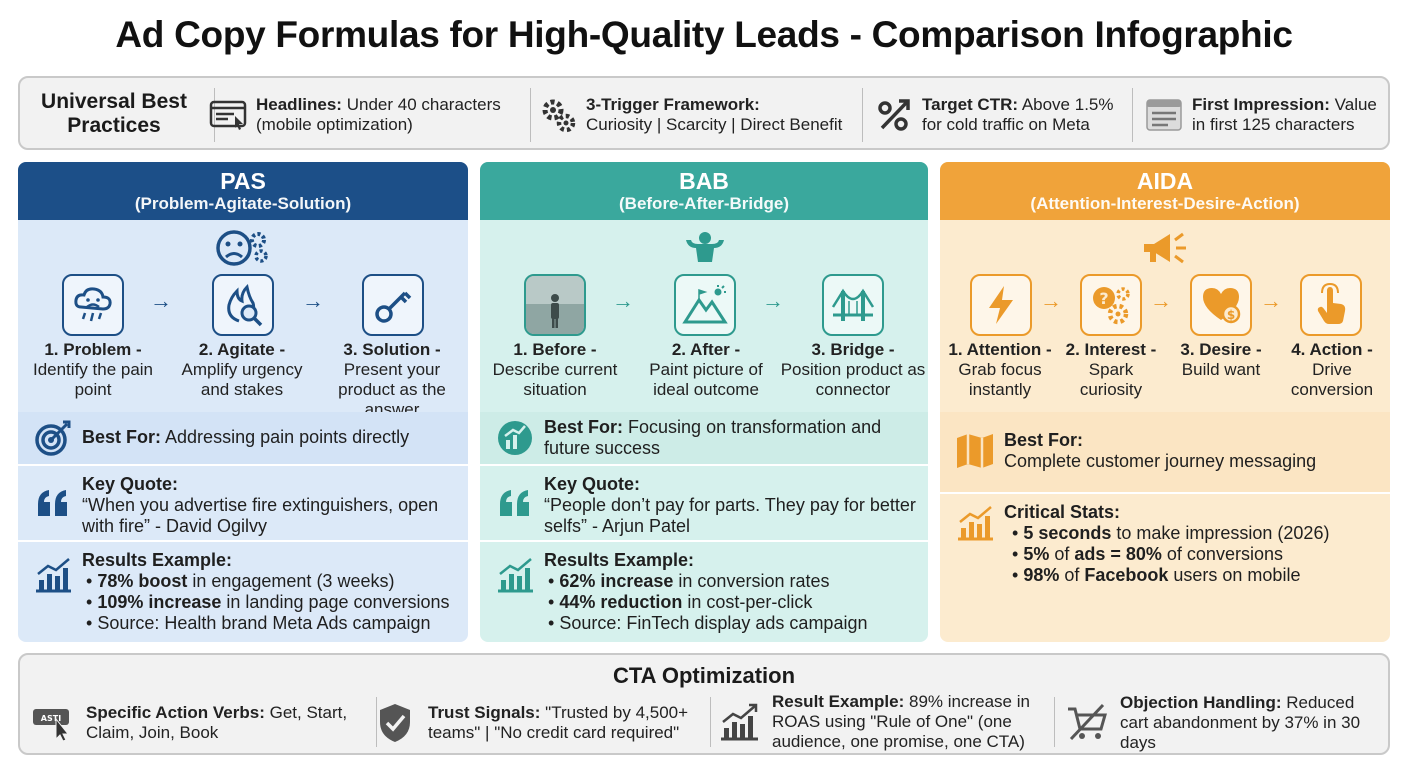  Describe the element at coordinates (1001, 305) in the screenshot. I see `lightning-icon` at that location.